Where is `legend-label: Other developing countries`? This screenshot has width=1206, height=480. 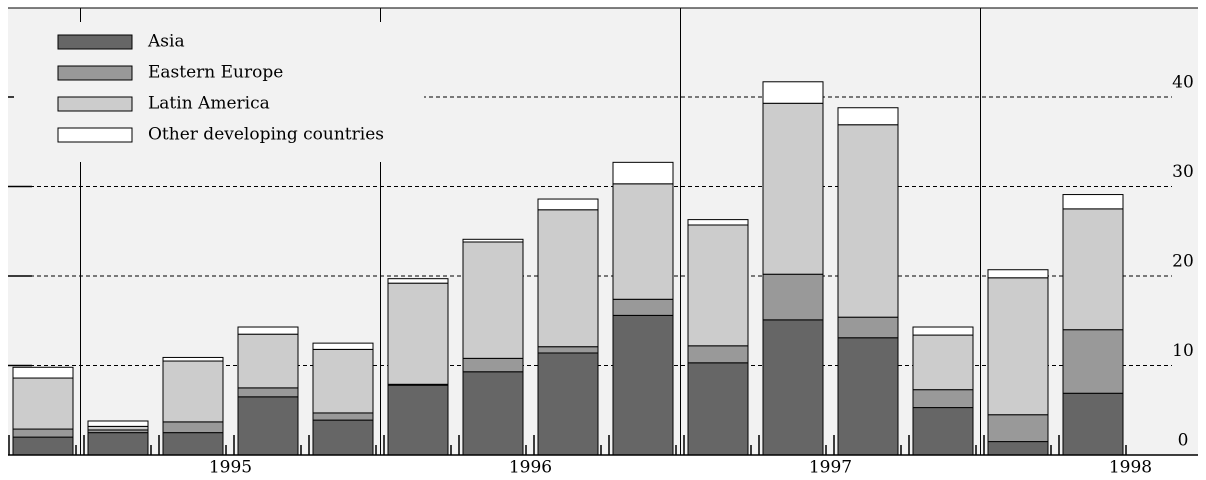
legend-label: Other developing countries is located at coordinates (266, 135).